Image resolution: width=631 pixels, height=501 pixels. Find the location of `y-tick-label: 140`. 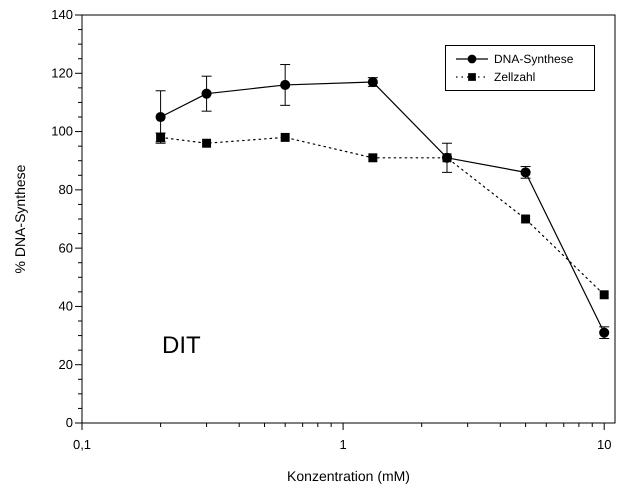

y-tick-label: 140 is located at coordinates (62, 14).